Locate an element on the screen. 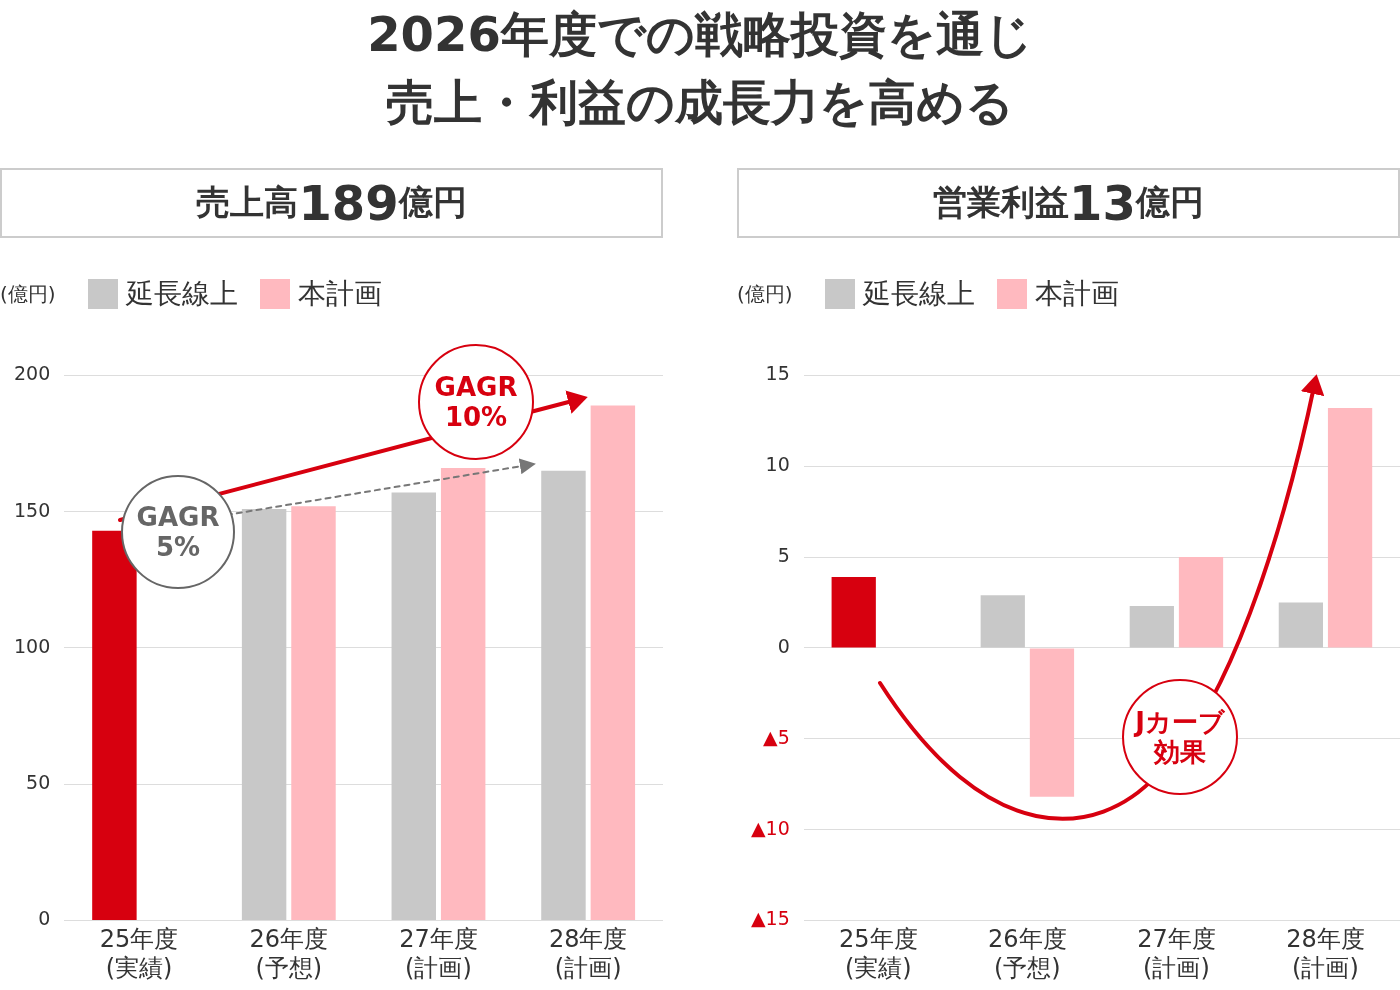 This screenshot has height=990, width=1400. y-tick-label: 5 is located at coordinates (783, 555).